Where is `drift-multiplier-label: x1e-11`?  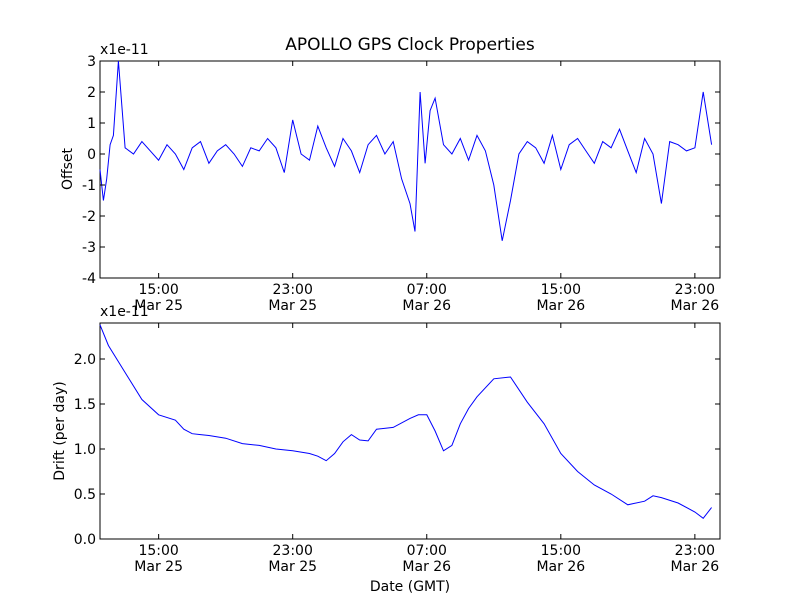 drift-multiplier-label: x1e-11 is located at coordinates (124, 312).